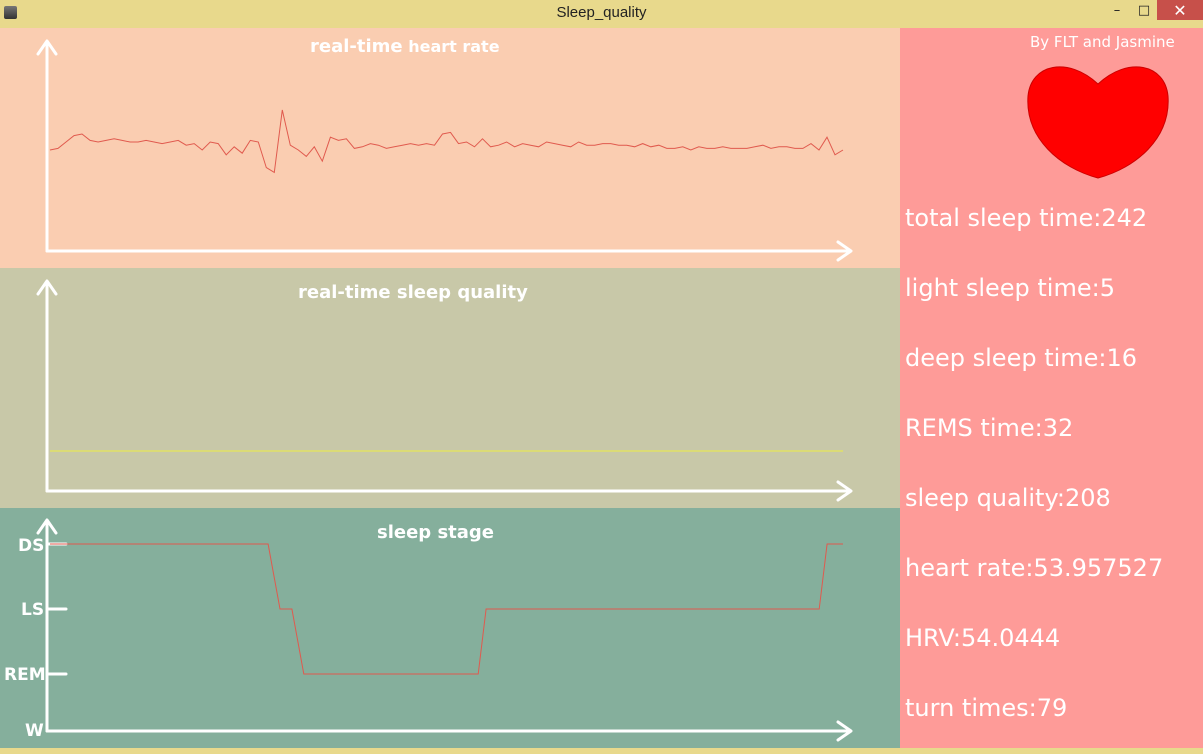  What do you see at coordinates (405, 46) in the screenshot?
I see `heart-rate-chart-title: real-time heart rate` at bounding box center [405, 46].